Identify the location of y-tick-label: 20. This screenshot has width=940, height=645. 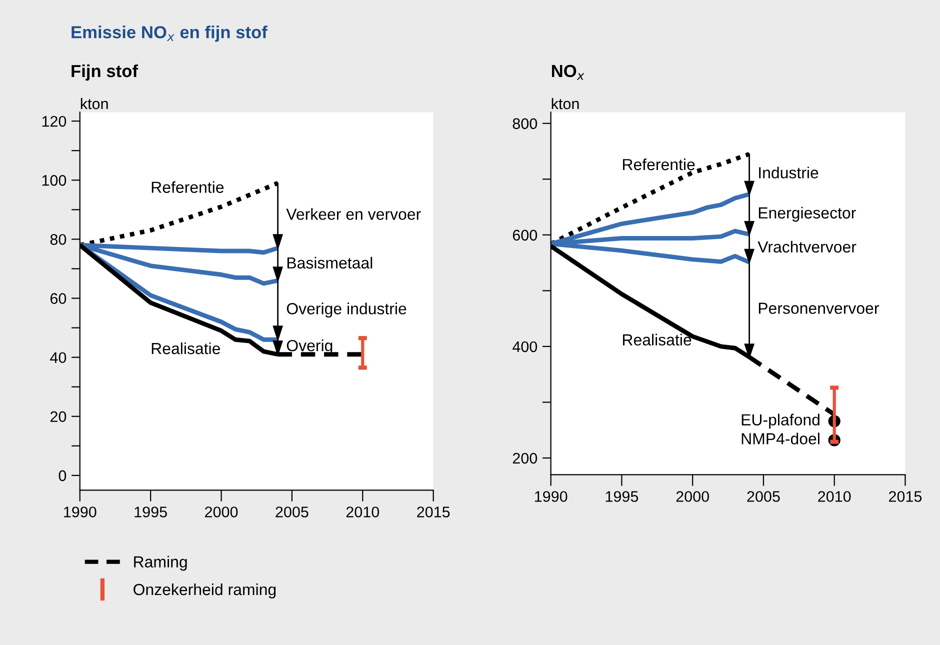
(58, 416).